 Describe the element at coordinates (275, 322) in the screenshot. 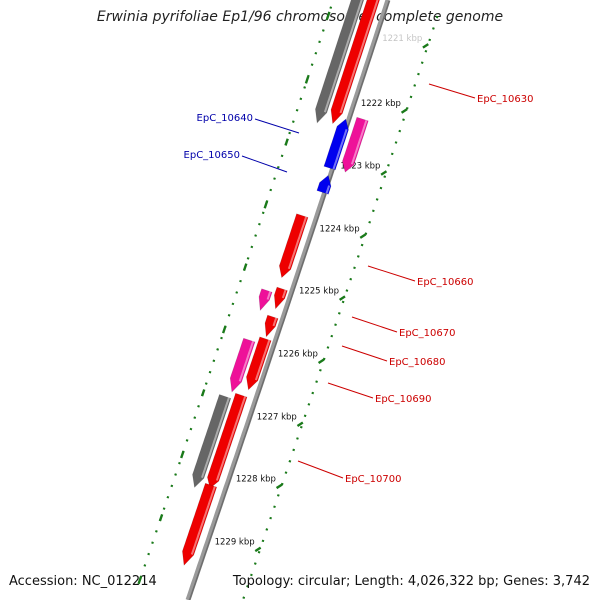

I see `gene-arrow-epc-10680-highlight` at that location.